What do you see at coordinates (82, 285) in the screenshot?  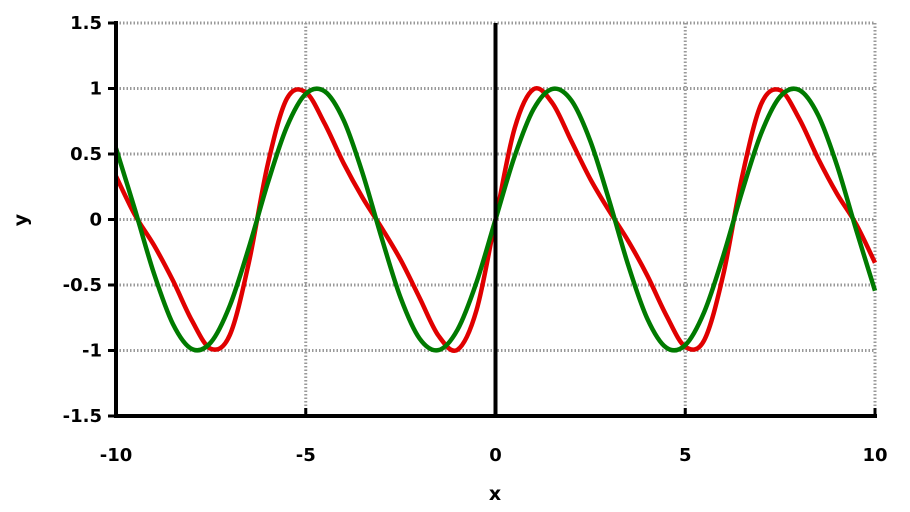 I see `y-tick-label: -0.5` at bounding box center [82, 285].